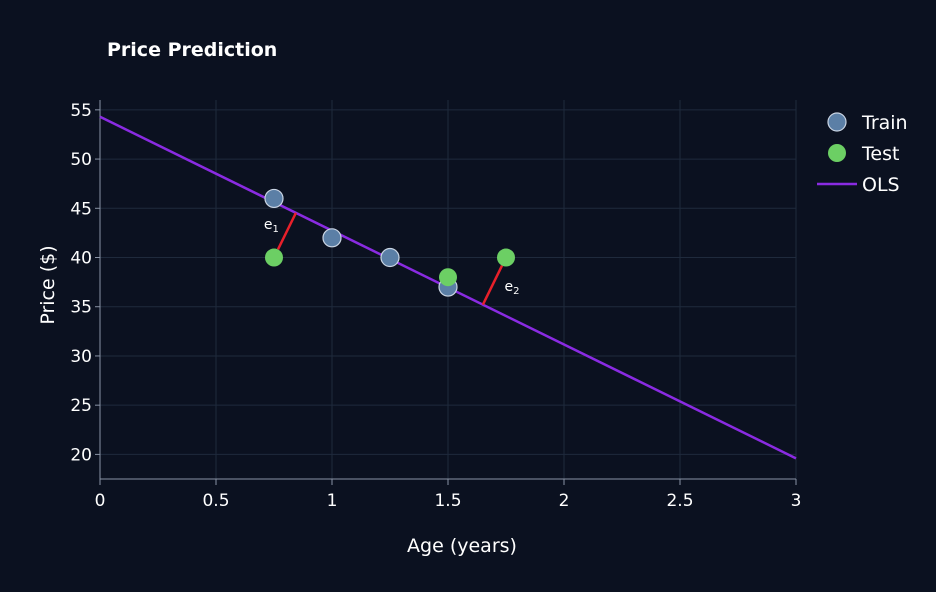  I want to click on residual-line-e2, so click(492, 285).